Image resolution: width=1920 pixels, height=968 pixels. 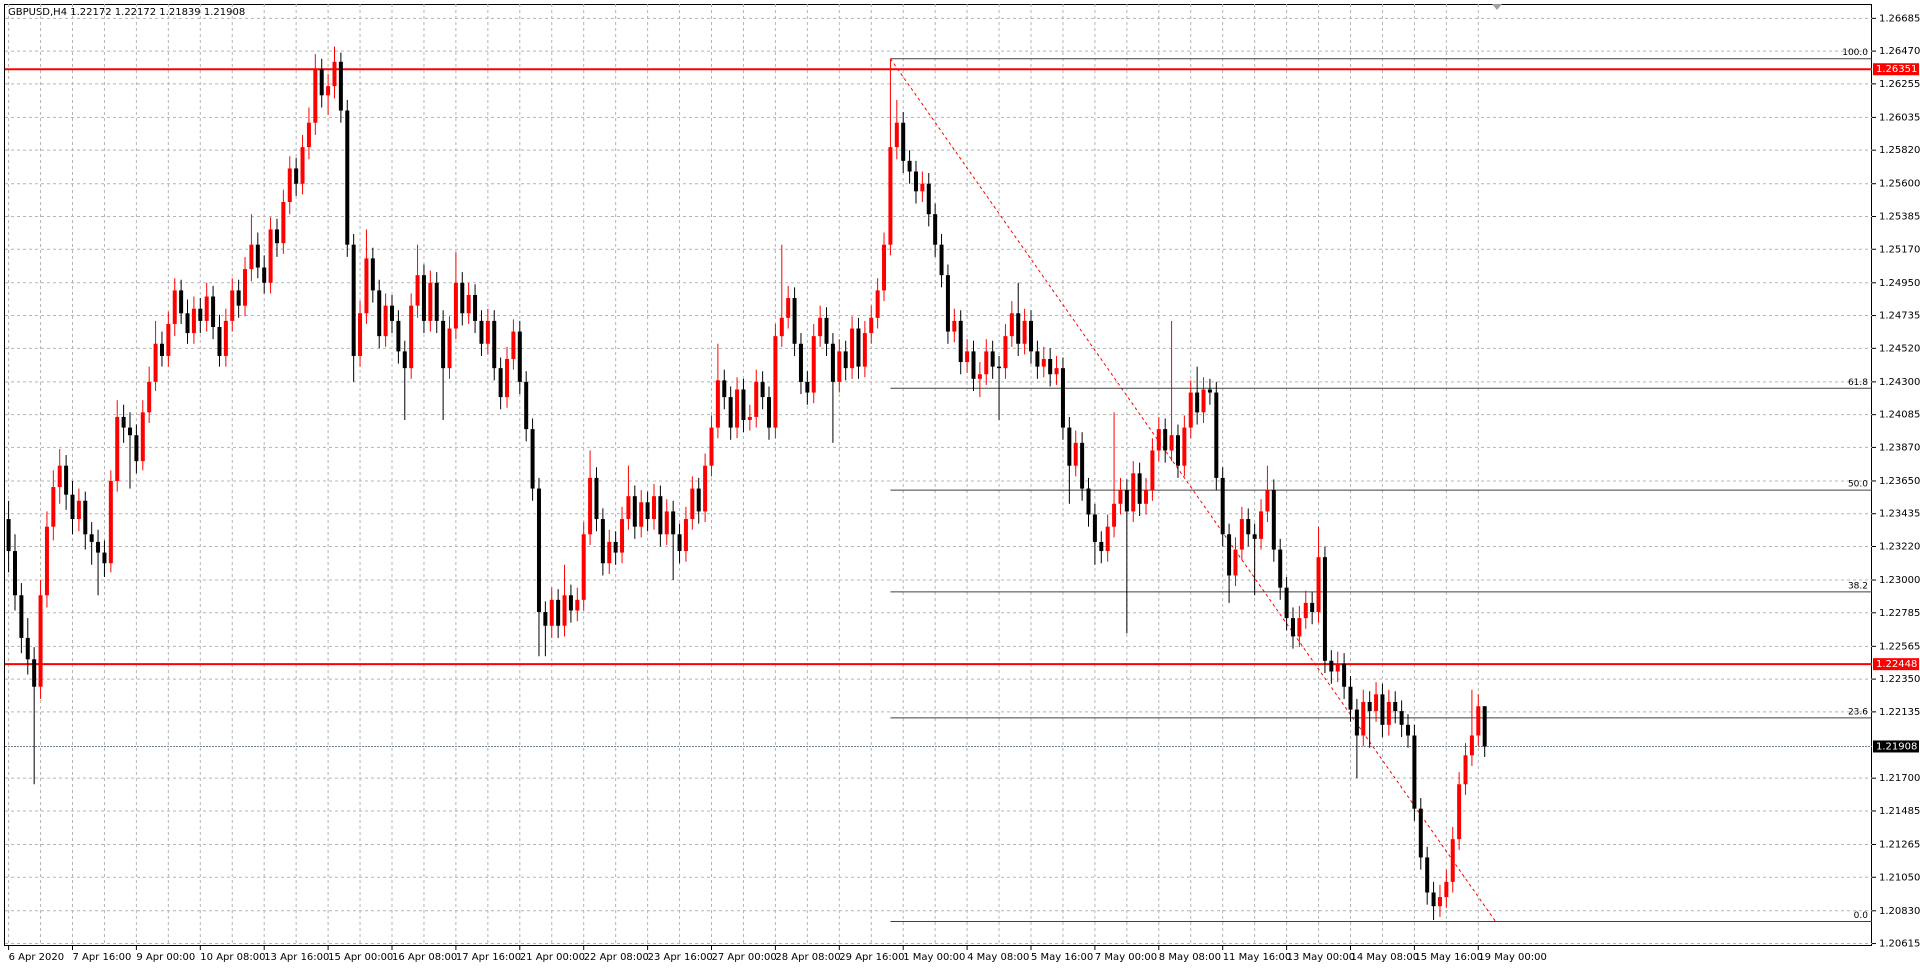 What do you see at coordinates (1899, 712) in the screenshot?
I see `y-tick-label: 1.22135` at bounding box center [1899, 712].